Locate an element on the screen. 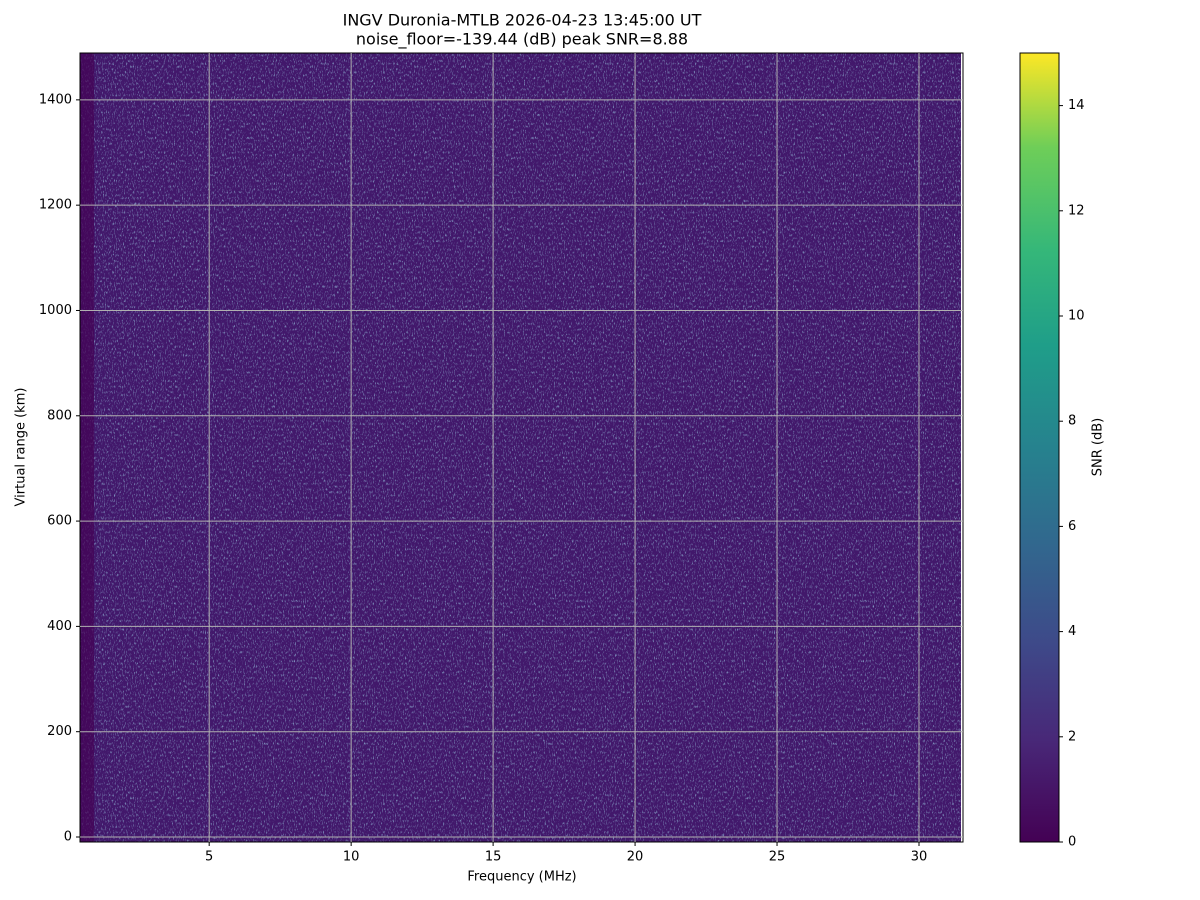  heatmap-edge is located at coordinates (87, 447).